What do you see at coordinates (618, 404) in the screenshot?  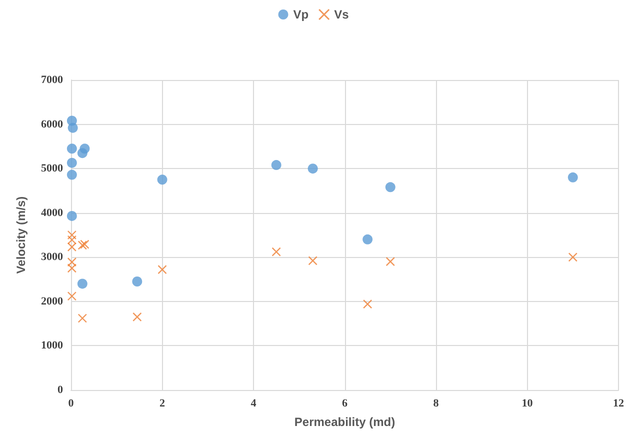 I see `x-tick-label: 12` at bounding box center [618, 404].